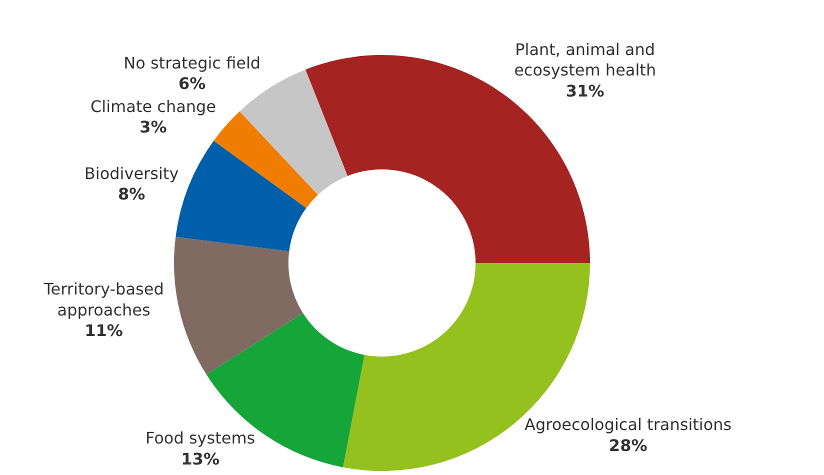 The image size is (824, 475). What do you see at coordinates (103, 300) in the screenshot?
I see `slice-label: Territory-based approaches` at bounding box center [103, 300].